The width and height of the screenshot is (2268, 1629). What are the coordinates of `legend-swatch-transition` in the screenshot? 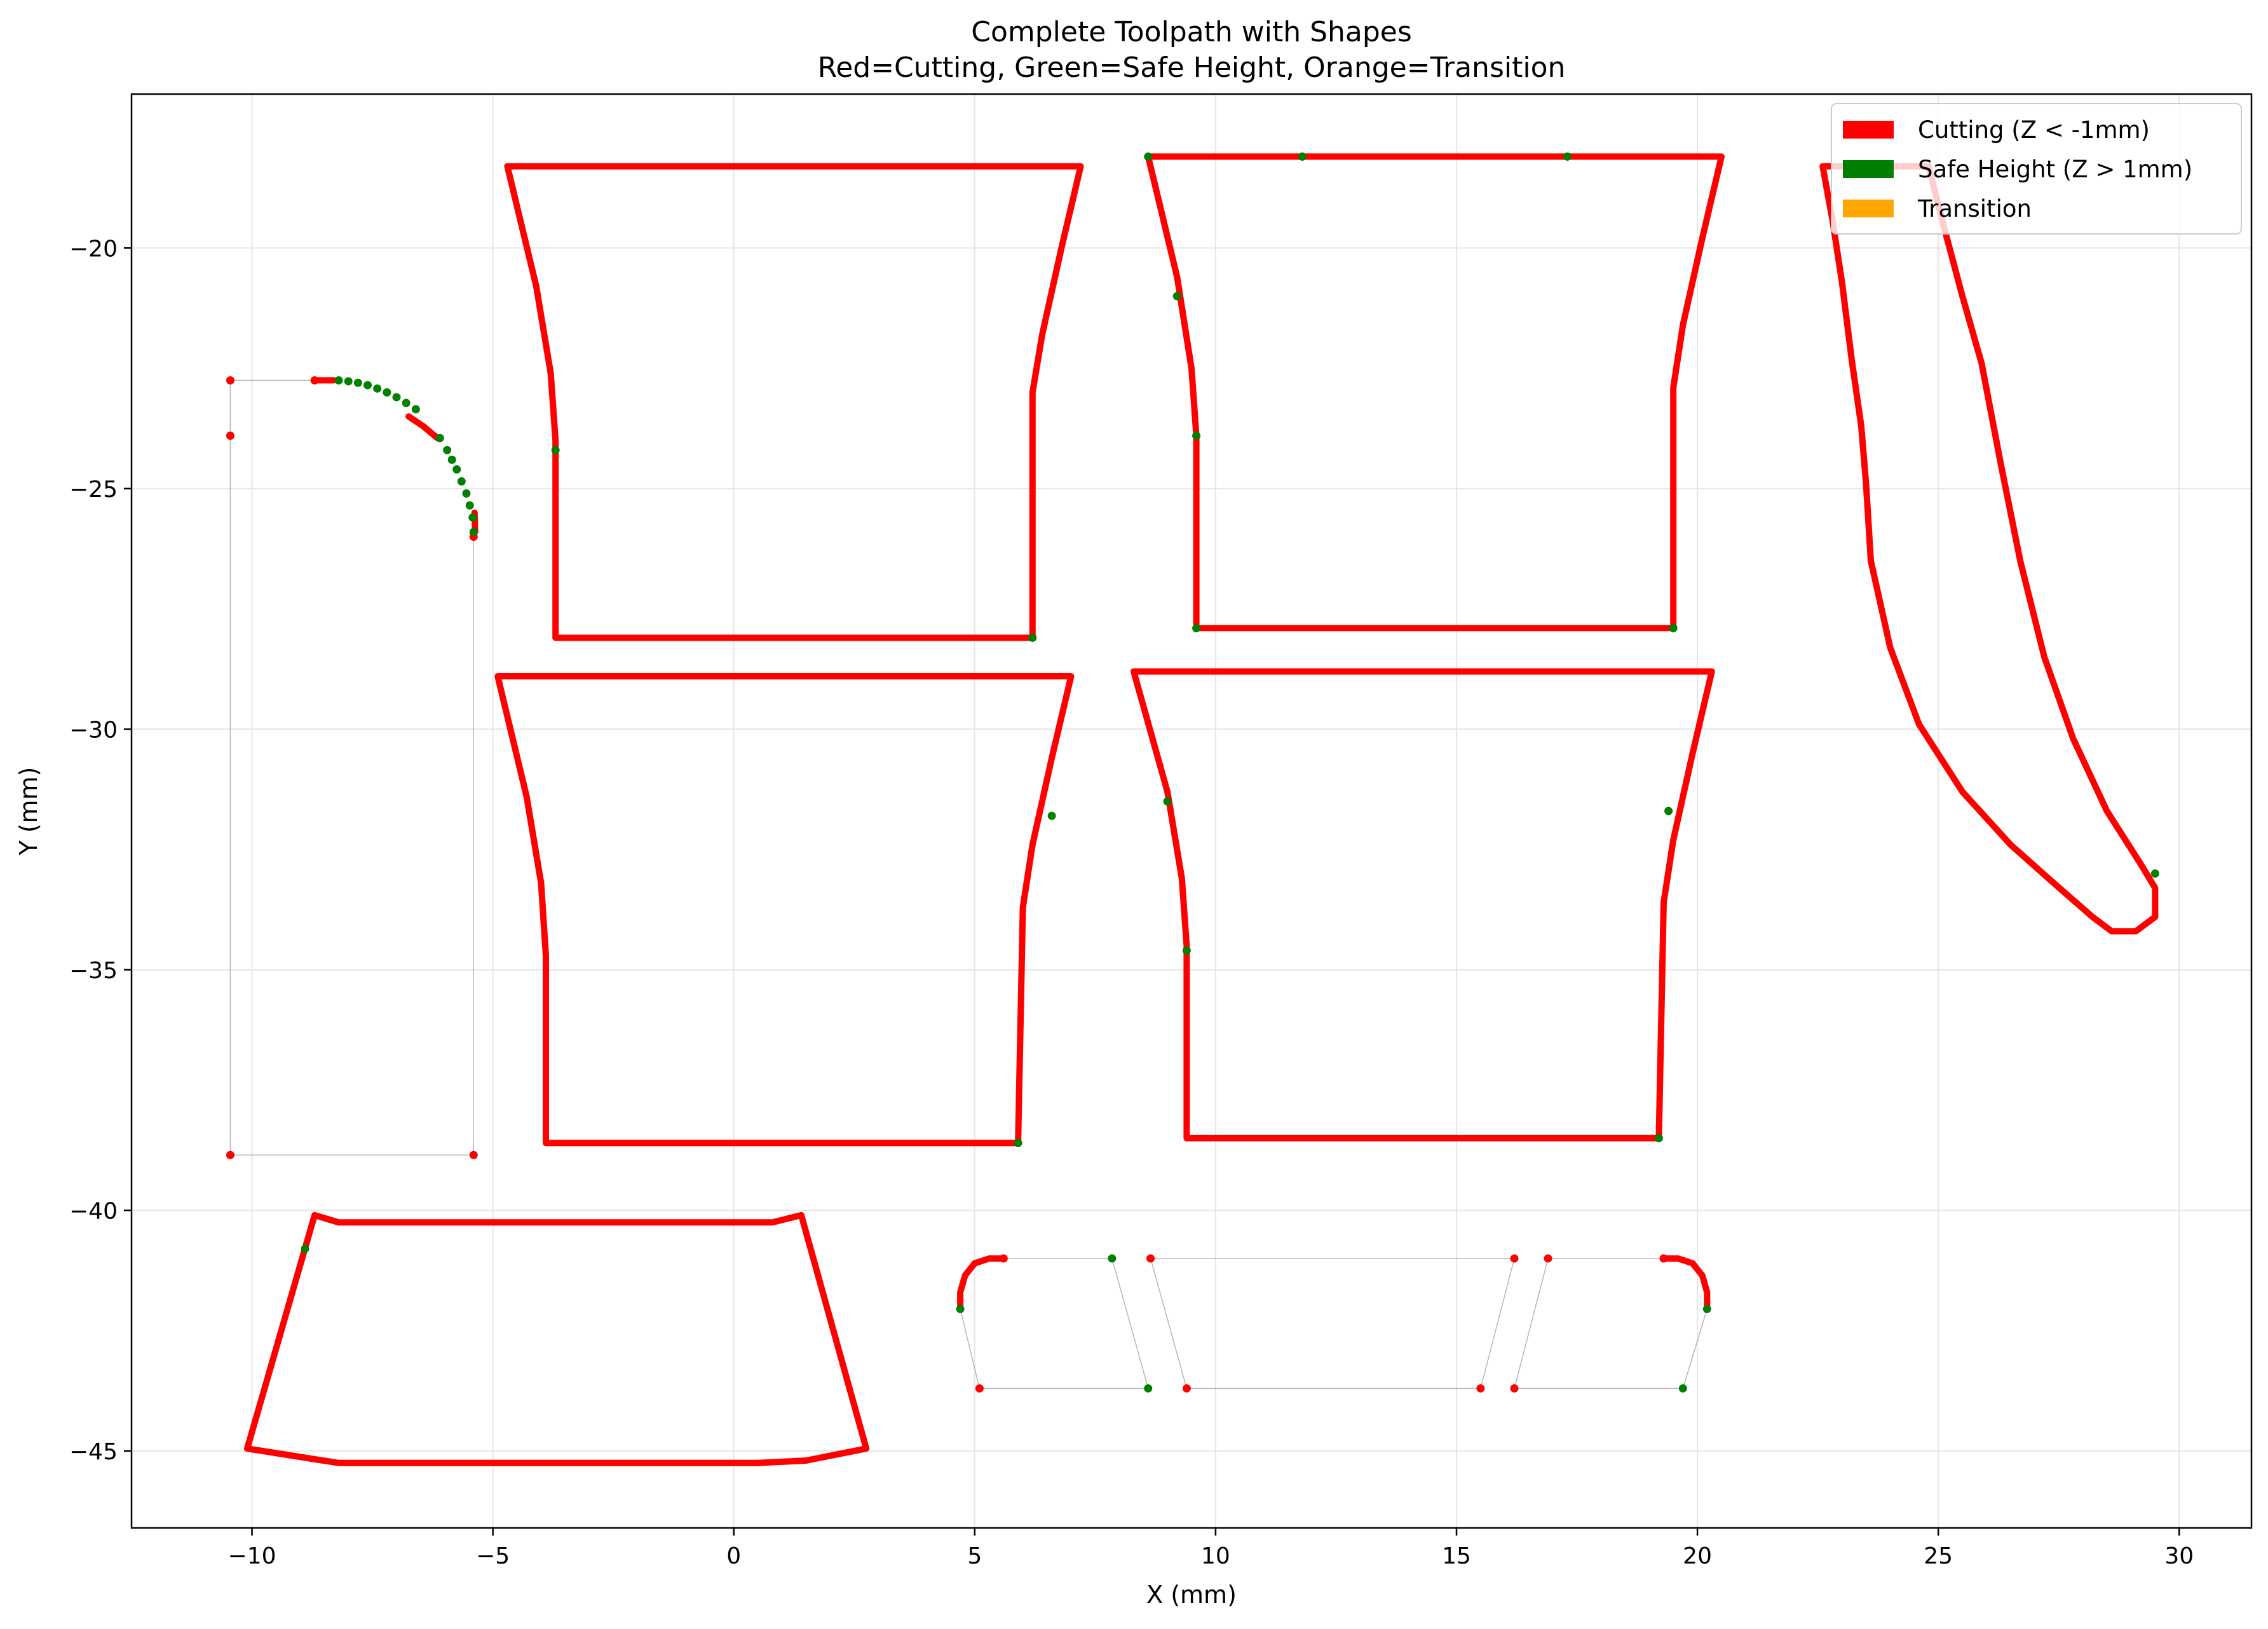 It's located at (1868, 208).